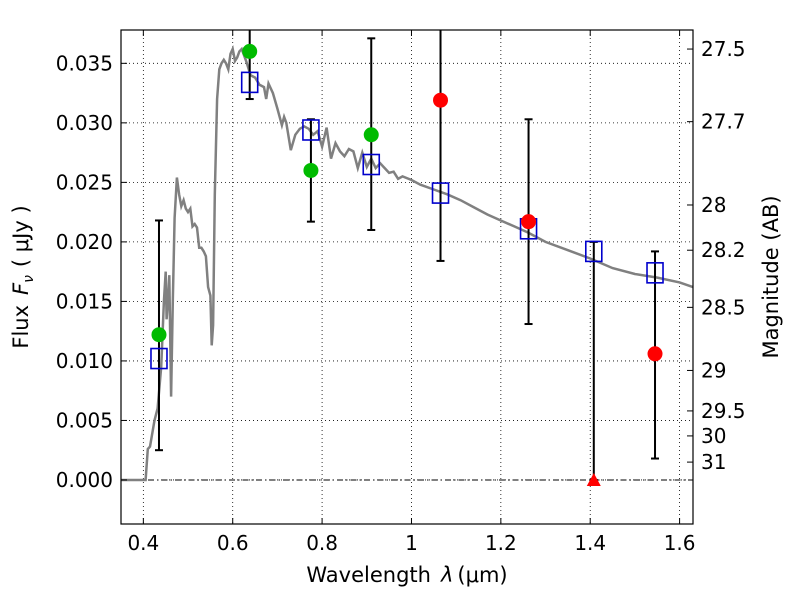  I want to click on y2-tick-label: 28.2, so click(723, 250).